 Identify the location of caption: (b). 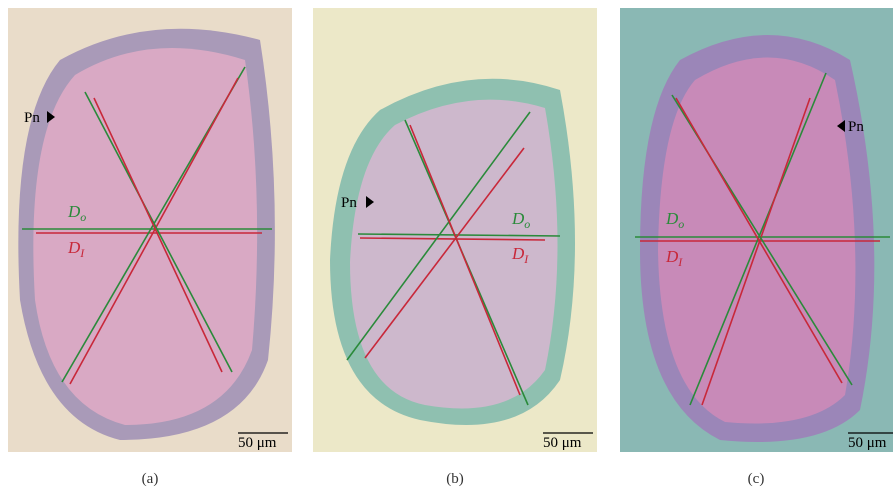
(455, 479).